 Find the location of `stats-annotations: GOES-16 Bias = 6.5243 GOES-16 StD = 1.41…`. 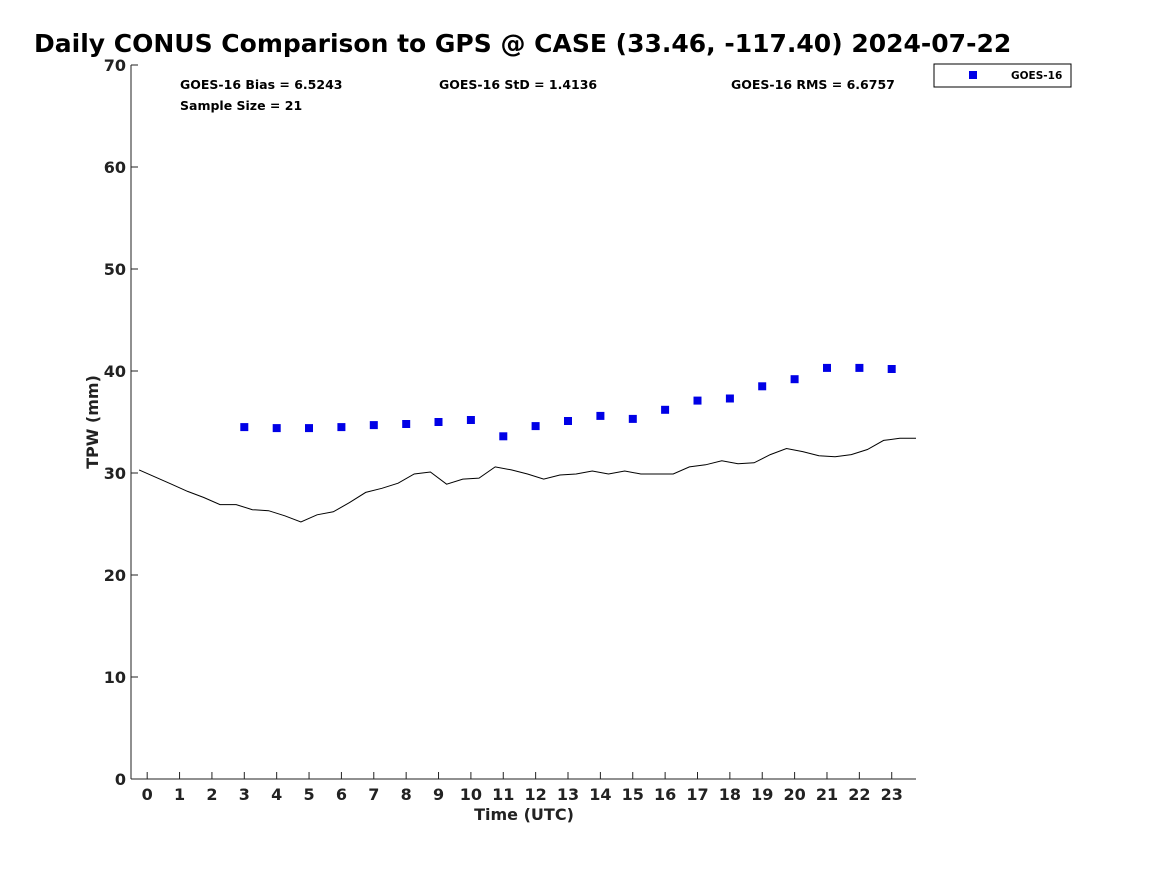

stats-annotations: GOES-16 Bias = 6.5243 GOES-16 StD = 1.41… is located at coordinates (537, 95).